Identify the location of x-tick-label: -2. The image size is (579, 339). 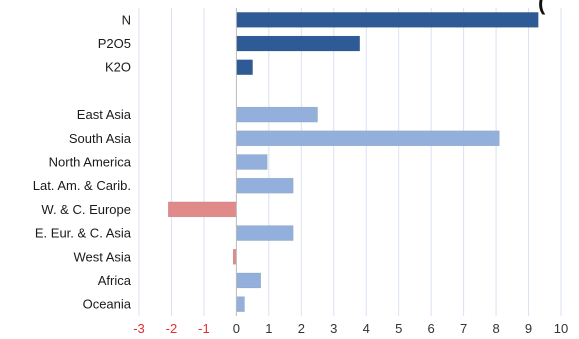
(172, 328).